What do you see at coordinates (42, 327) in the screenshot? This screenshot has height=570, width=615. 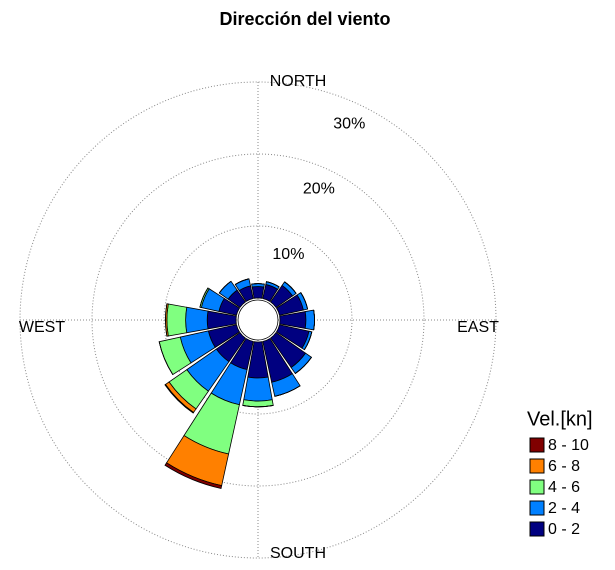 I see `direction-label: WEST` at bounding box center [42, 327].